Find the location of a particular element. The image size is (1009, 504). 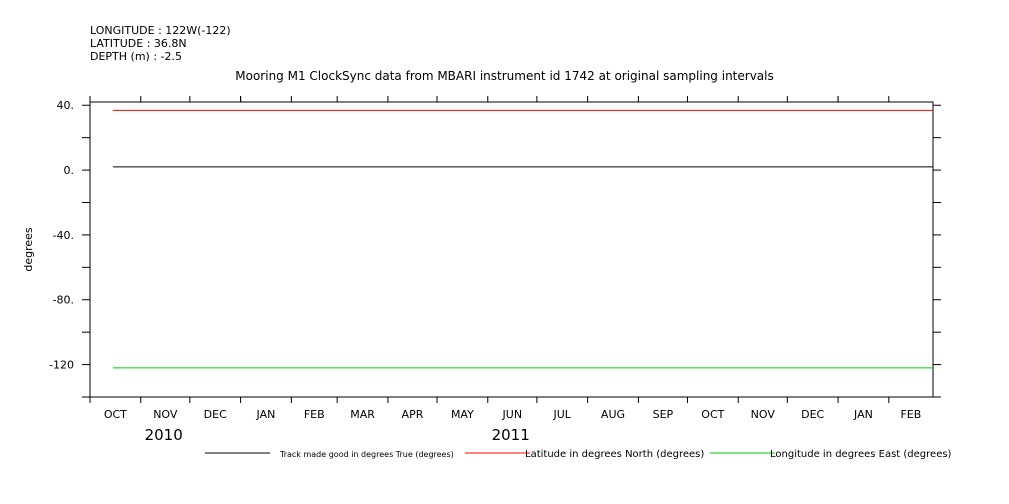

y-axis-label: degrees is located at coordinates (28, 249).